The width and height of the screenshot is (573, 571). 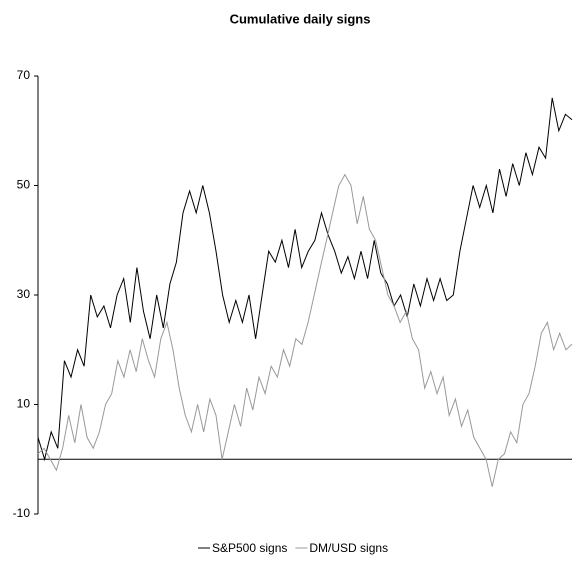 What do you see at coordinates (24, 75) in the screenshot?
I see `y-tick-label: 70` at bounding box center [24, 75].